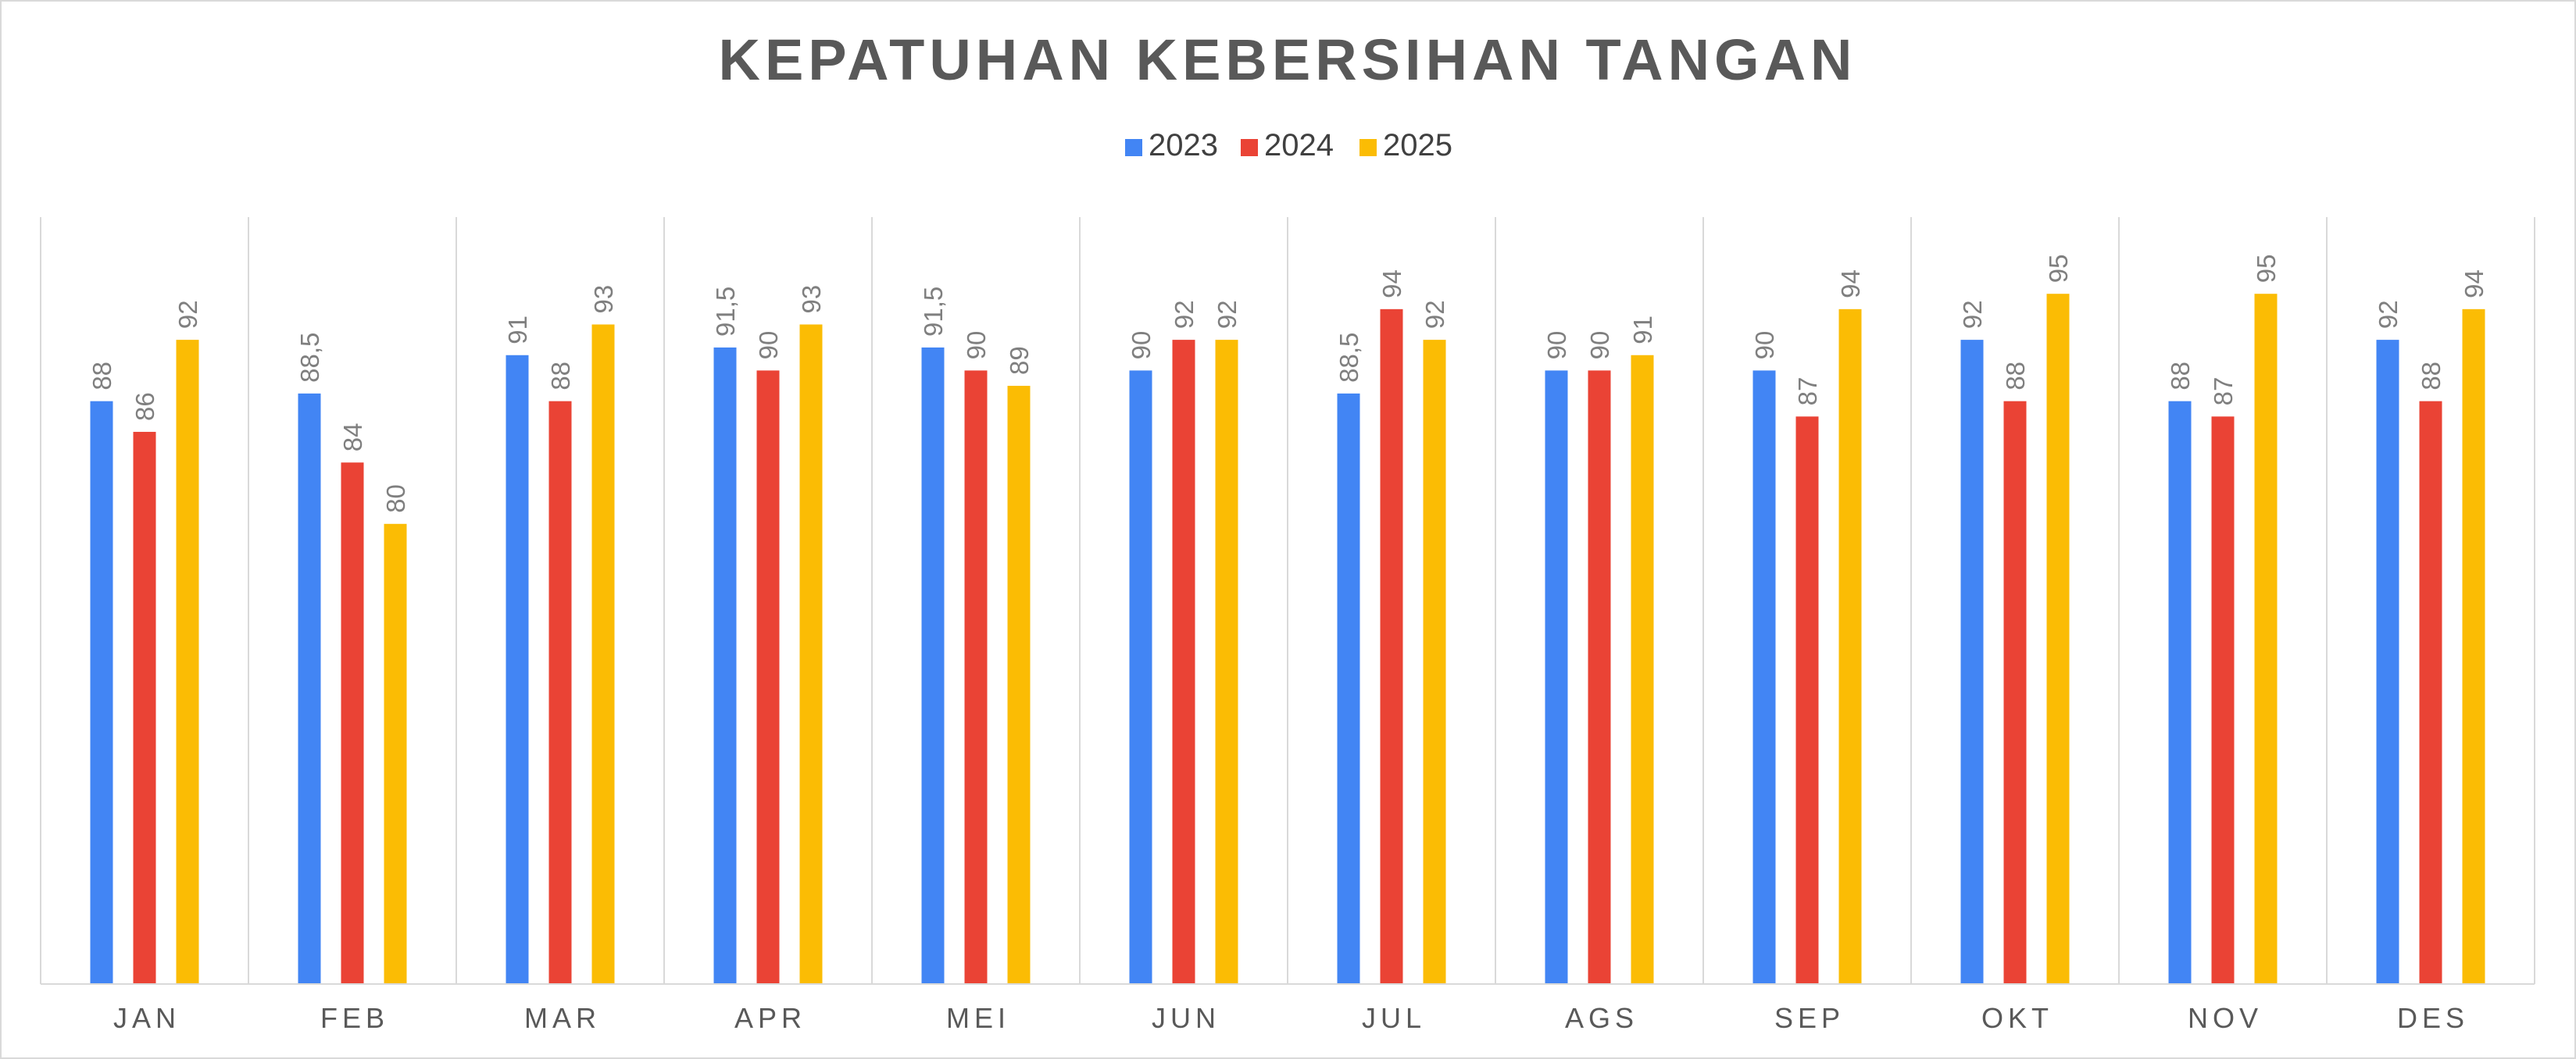 This screenshot has width=2576, height=1059. Describe the element at coordinates (310, 688) in the screenshot. I see `bar-feb-2023` at that location.